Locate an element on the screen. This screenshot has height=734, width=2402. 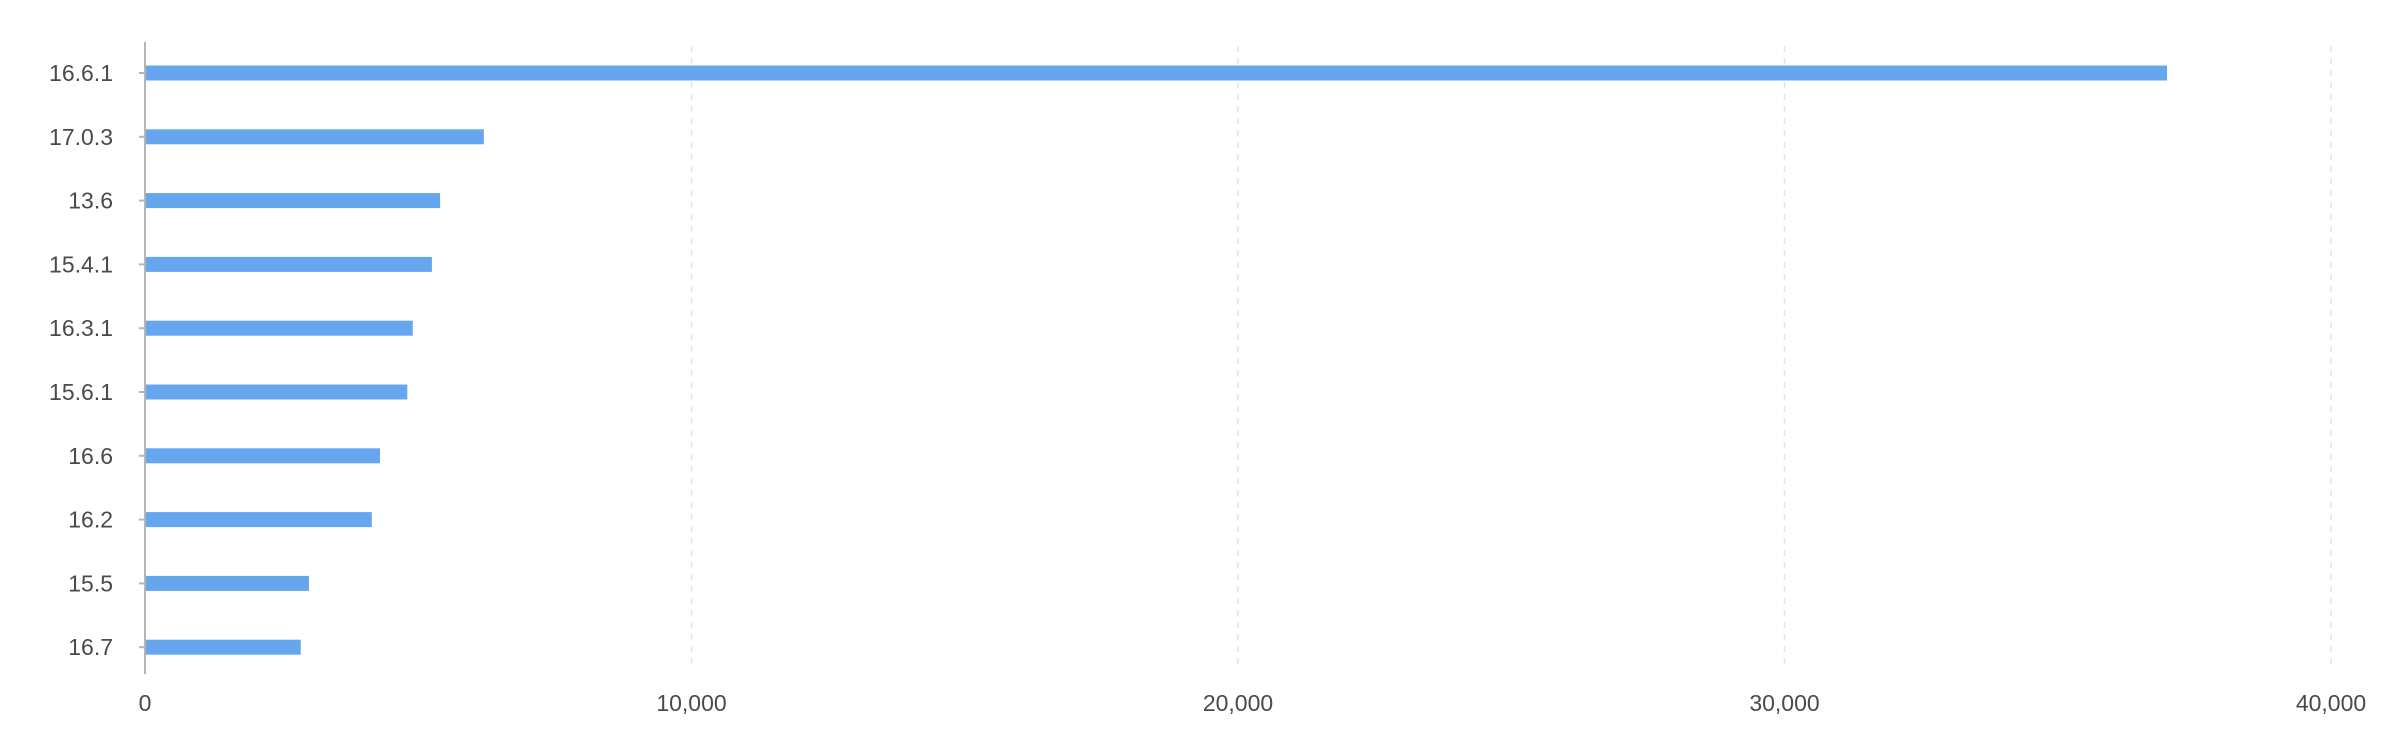
y-tick-label: 15.4.1 is located at coordinates (81, 264).